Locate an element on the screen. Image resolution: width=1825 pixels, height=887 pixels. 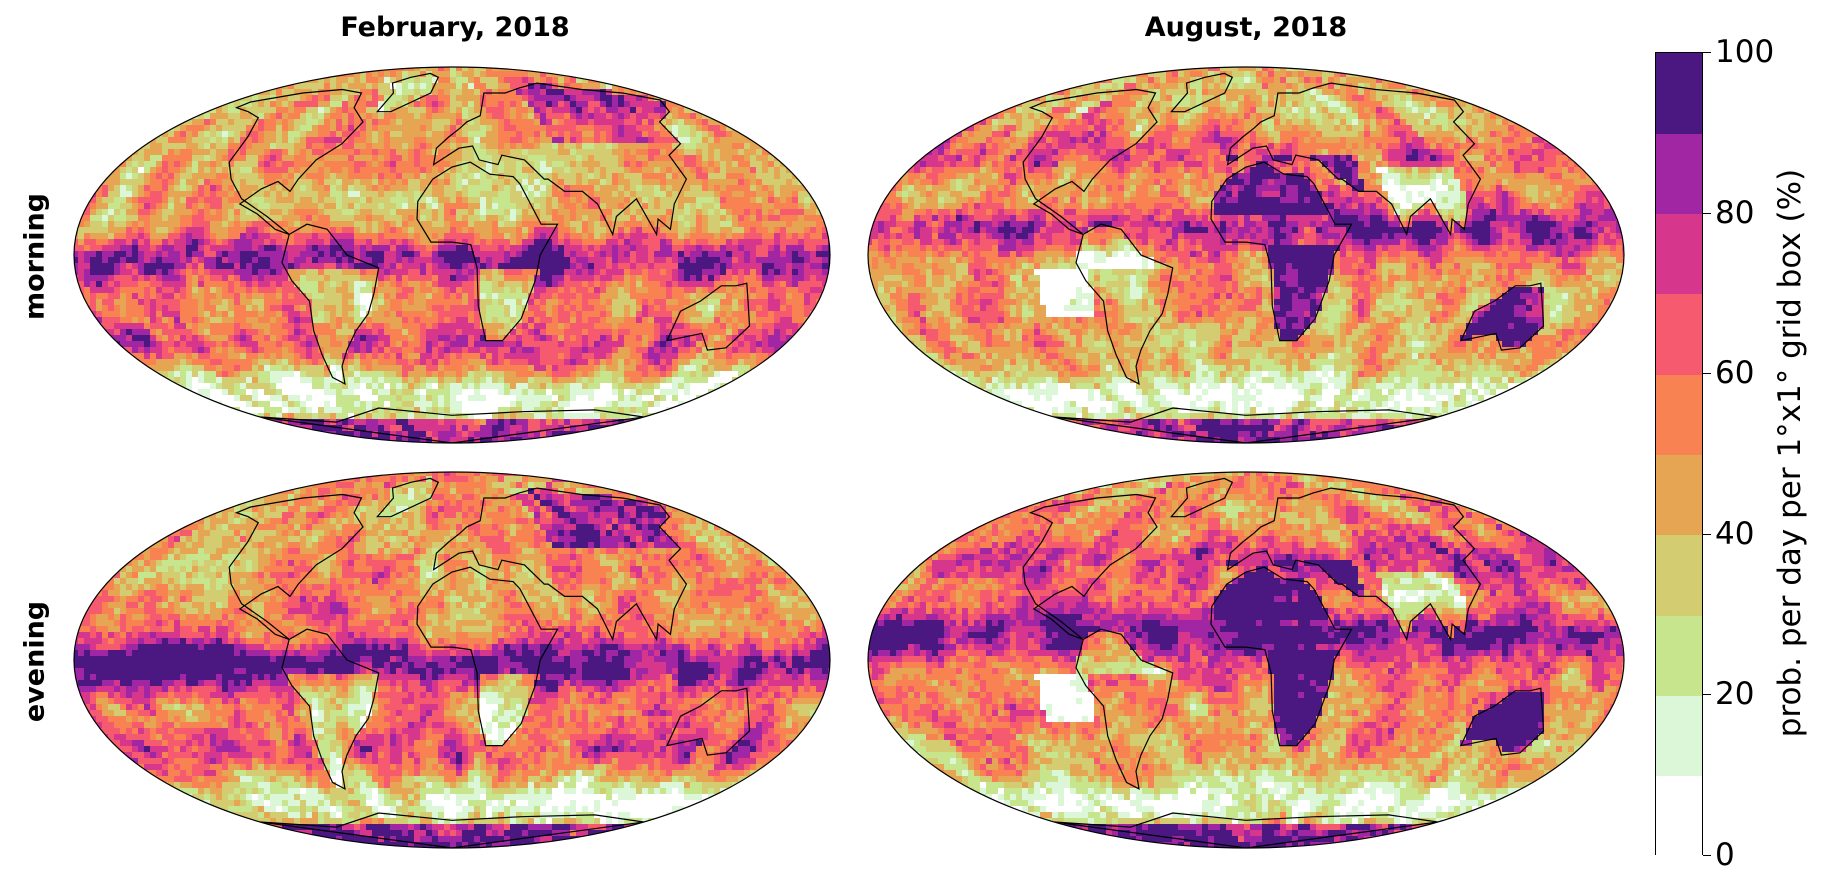
column-title-august: August, 2018 is located at coordinates (1246, 27).